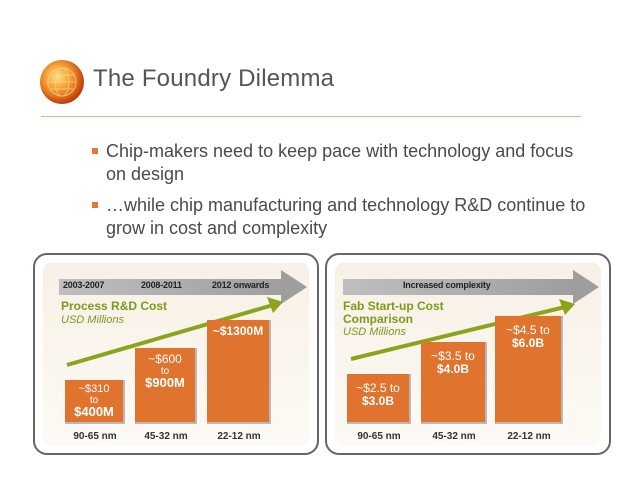 This screenshot has height=494, width=640. I want to click on bar-value: $900M, so click(165, 382).